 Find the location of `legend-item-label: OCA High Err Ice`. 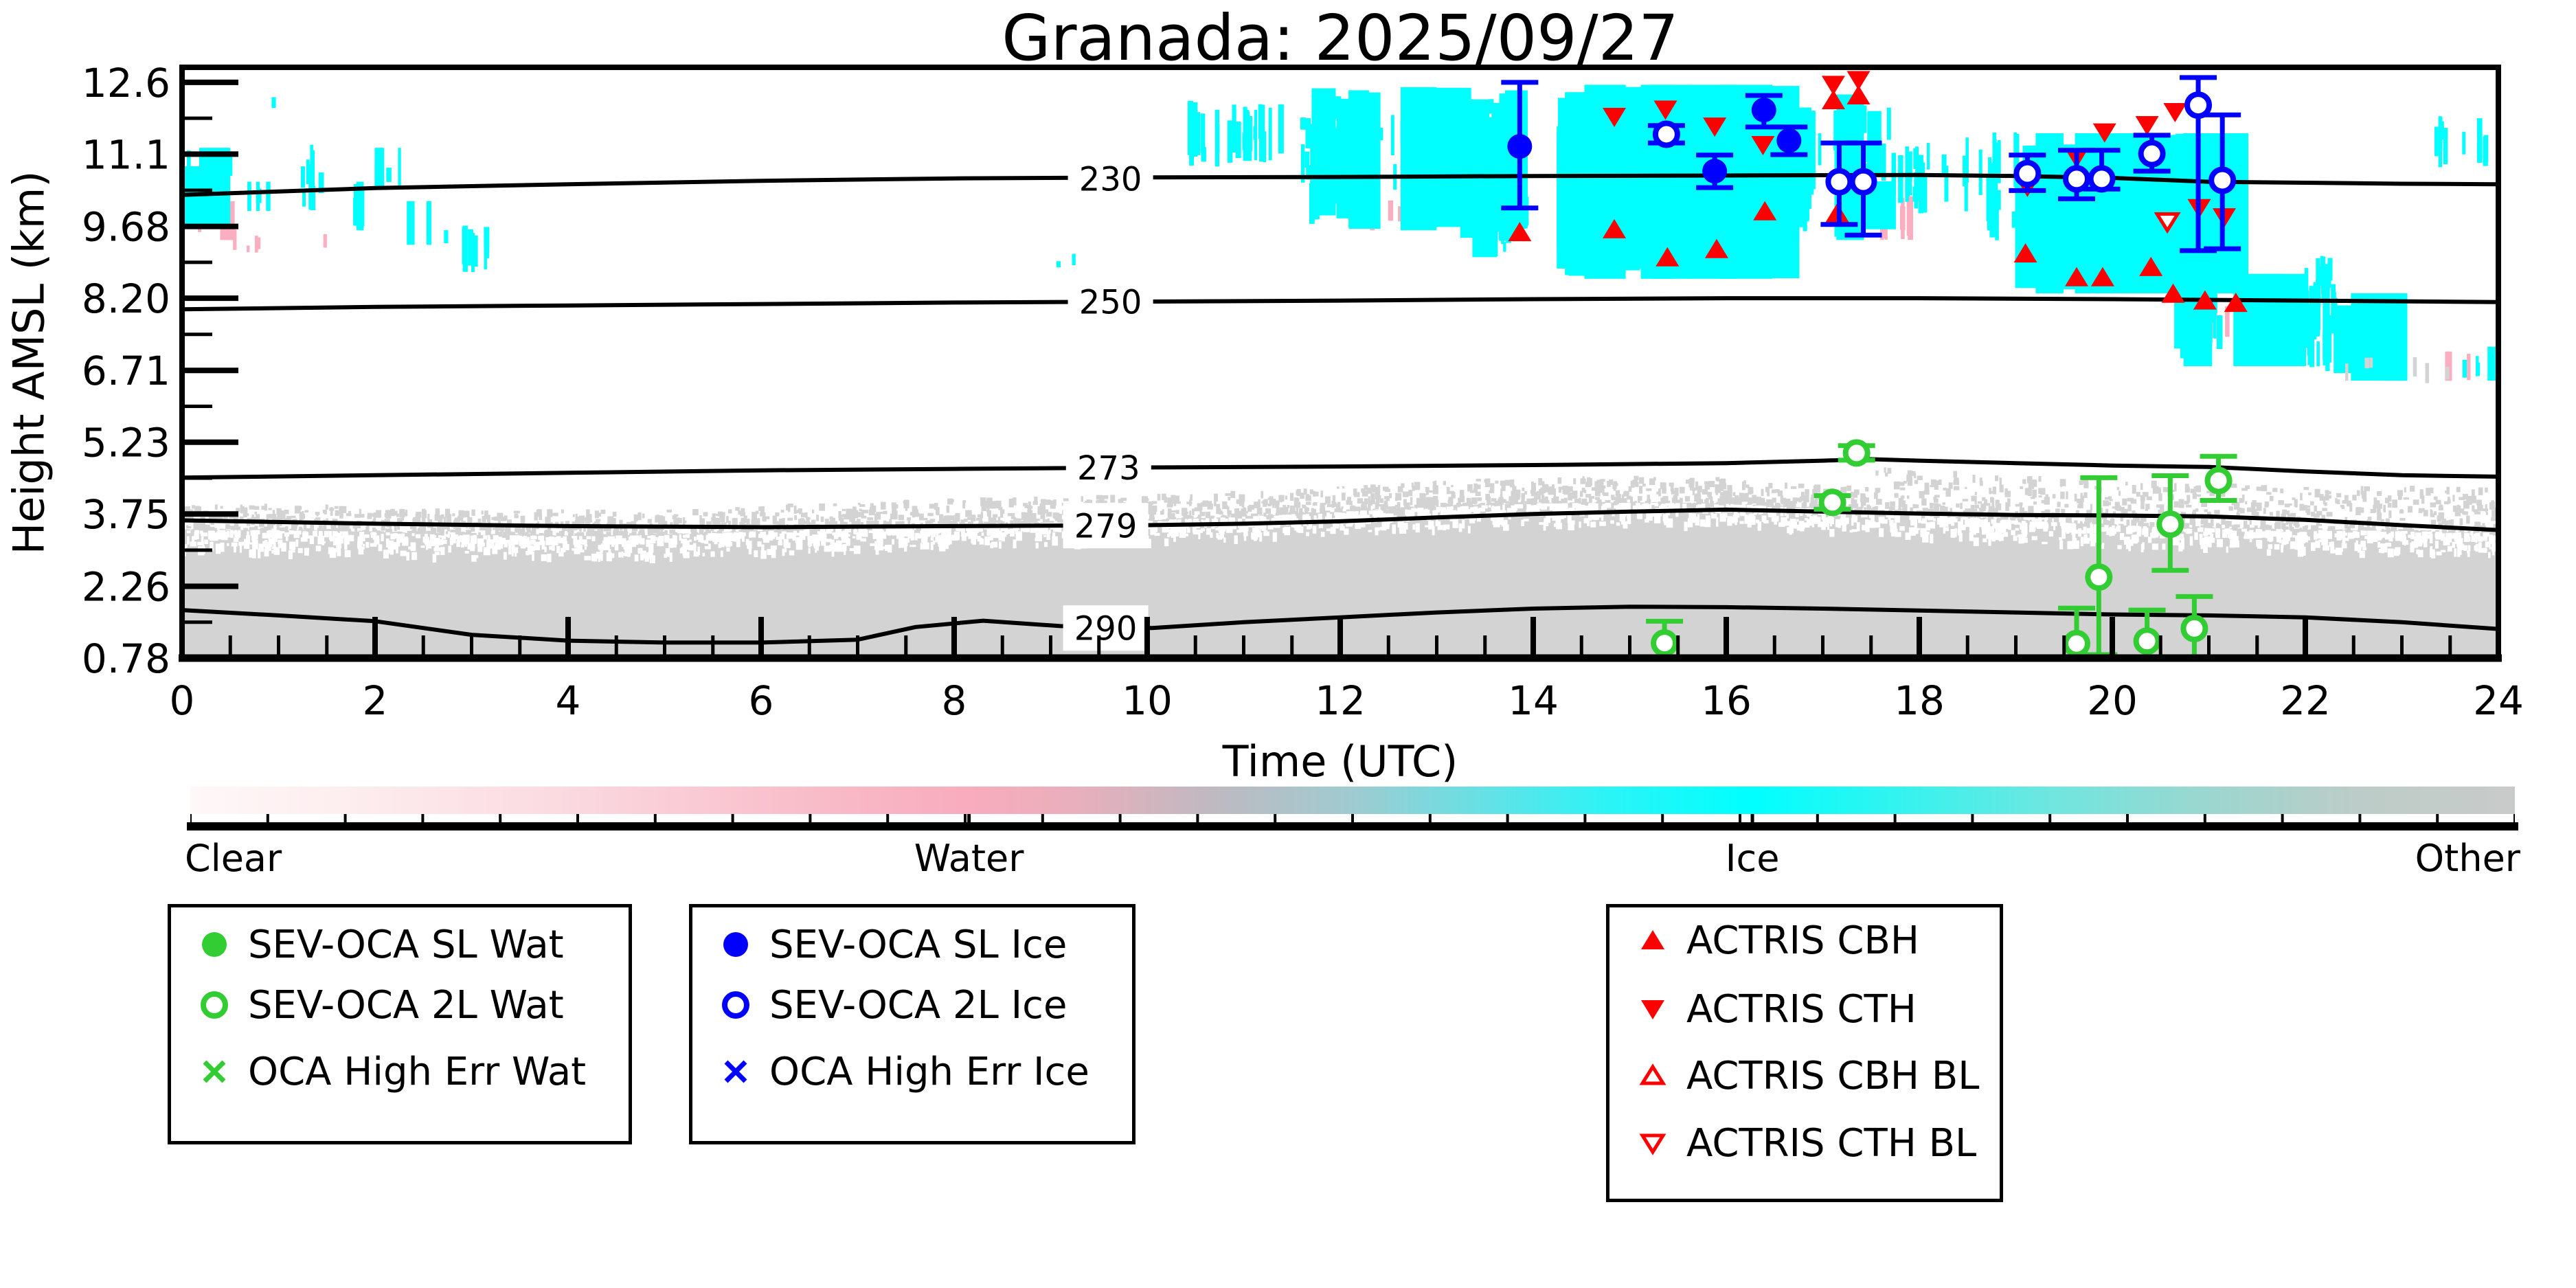

legend-item-label: OCA High Err Ice is located at coordinates (929, 1071).